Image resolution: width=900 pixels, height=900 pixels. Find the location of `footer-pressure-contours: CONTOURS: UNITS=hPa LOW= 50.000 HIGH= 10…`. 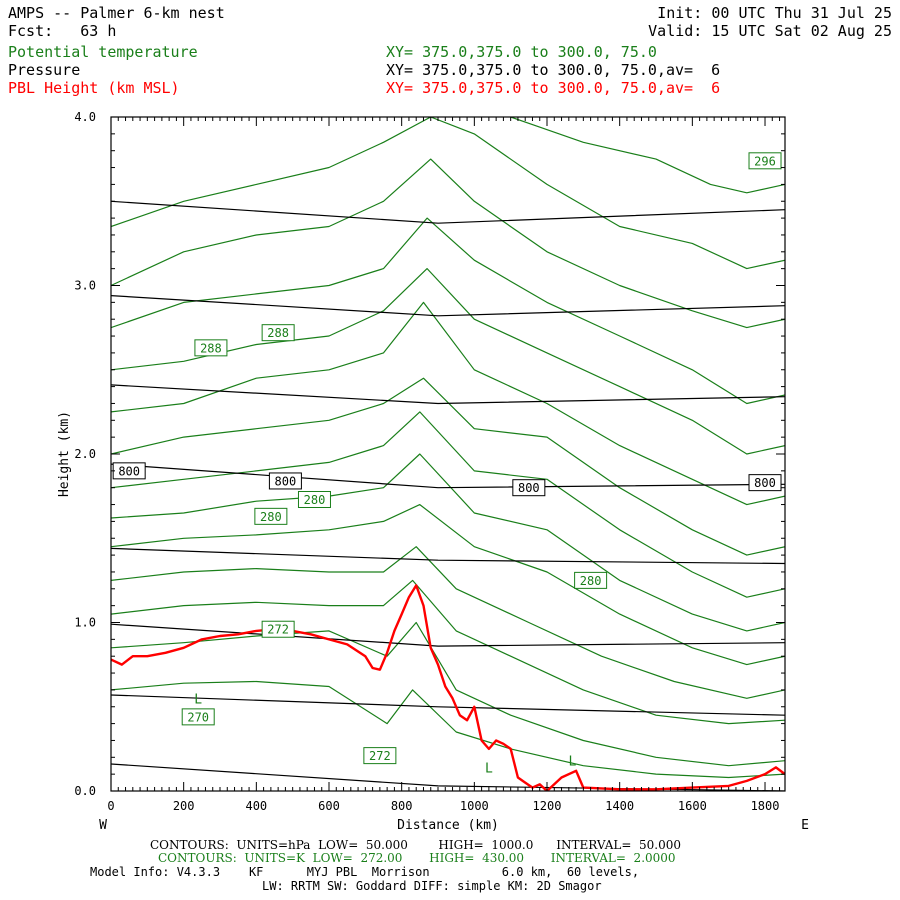

footer-pressure-contours: CONTOURS: UNITS=hPa LOW= 50.000 HIGH= 10… is located at coordinates (415, 845).